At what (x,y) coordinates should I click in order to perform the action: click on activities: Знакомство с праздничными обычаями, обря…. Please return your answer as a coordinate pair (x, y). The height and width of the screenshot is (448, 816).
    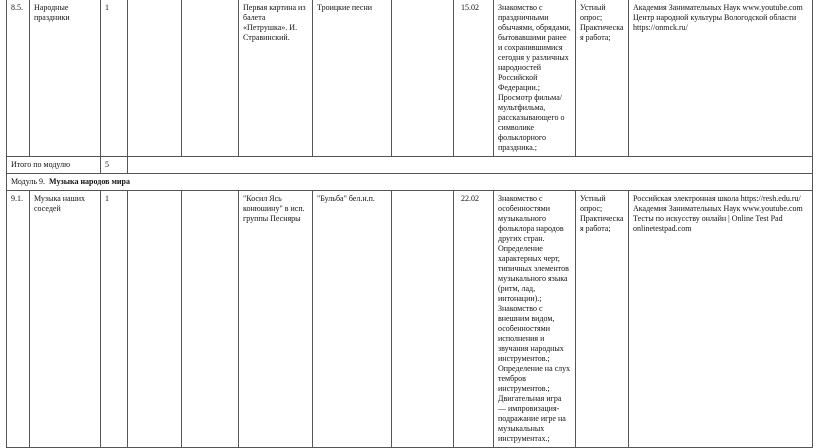
    Looking at the image, I should click on (534, 78).